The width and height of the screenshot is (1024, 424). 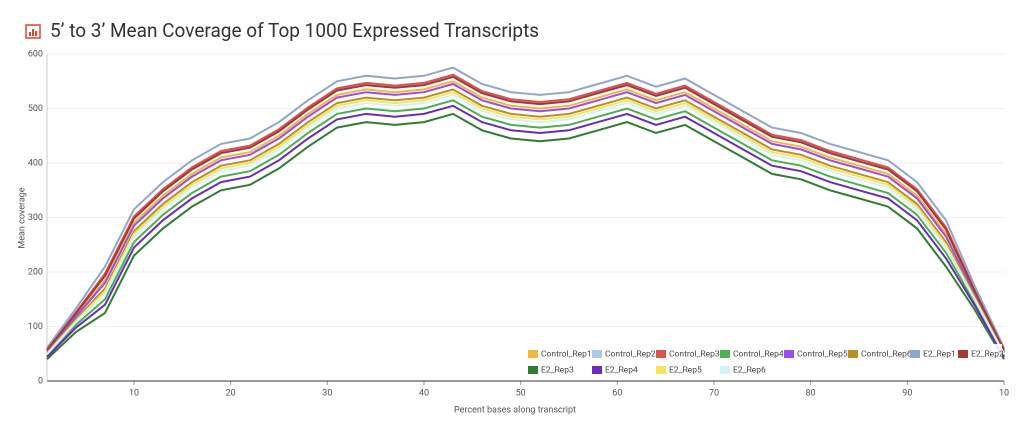 What do you see at coordinates (35, 327) in the screenshot?
I see `y-tick-label: 100` at bounding box center [35, 327].